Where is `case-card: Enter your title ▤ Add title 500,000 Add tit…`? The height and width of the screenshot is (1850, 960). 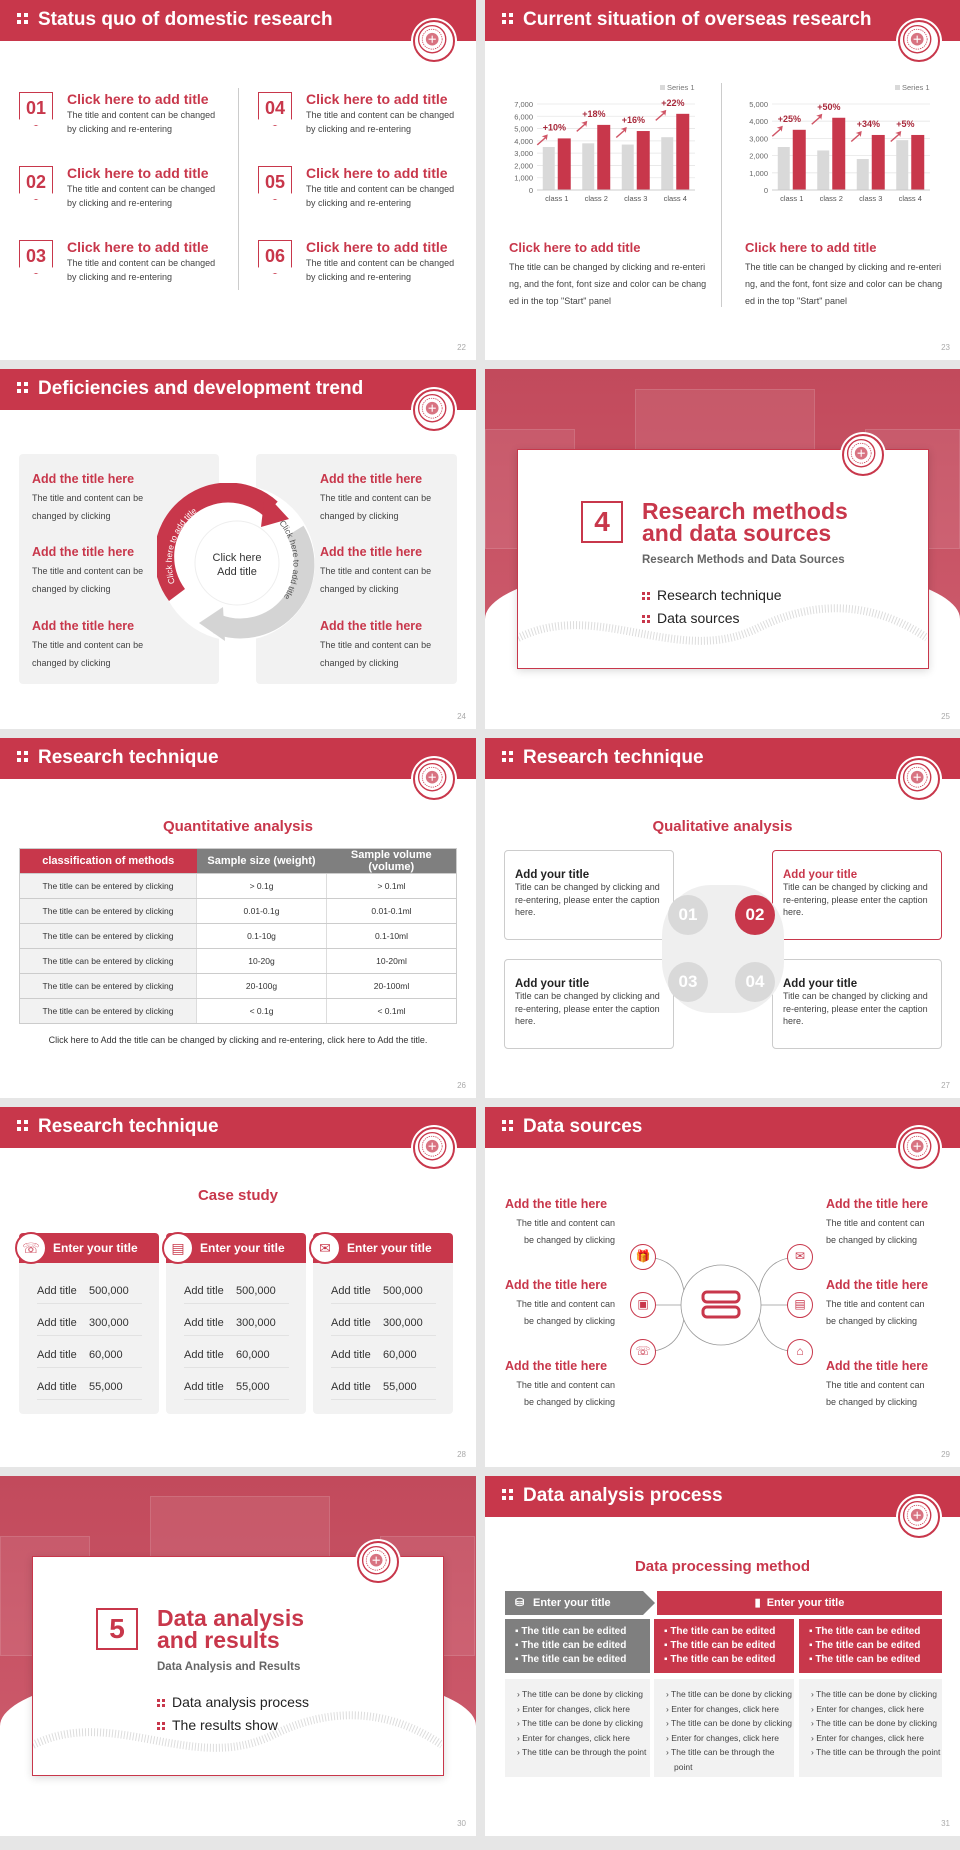
case-card: Enter your title ▤ Add title 500,000 Add tit… is located at coordinates (234, 1323).